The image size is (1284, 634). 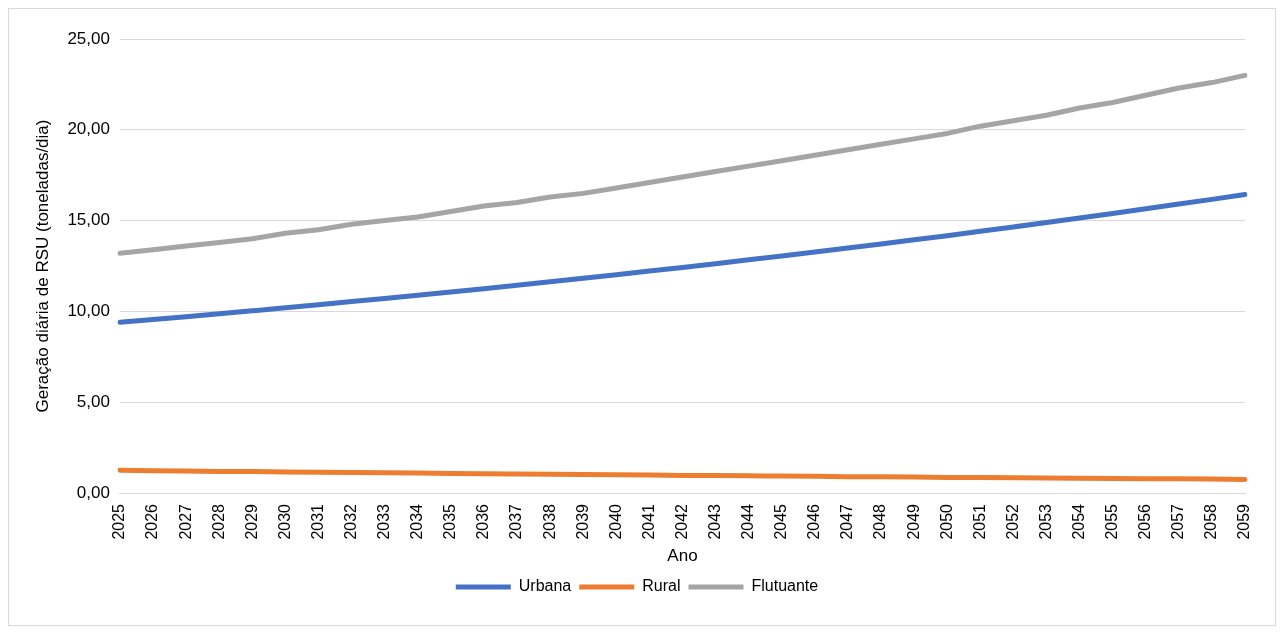 I want to click on x-tick-label: 2032, so click(x=350, y=521).